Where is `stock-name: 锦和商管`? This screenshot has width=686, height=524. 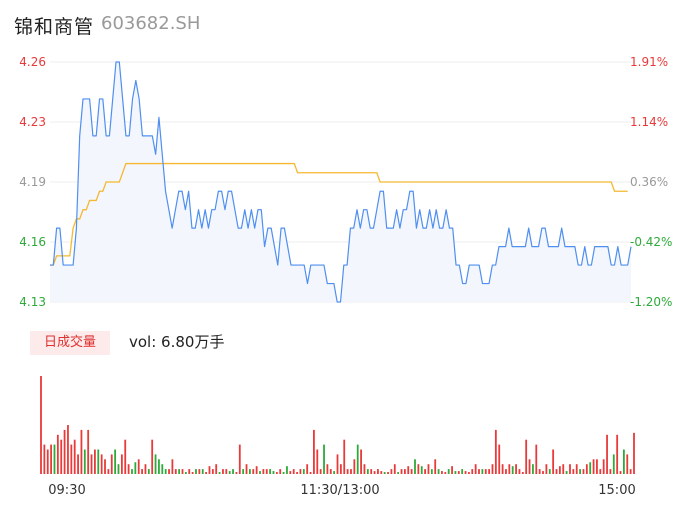
stock-name: 锦和商管 is located at coordinates (54, 27).